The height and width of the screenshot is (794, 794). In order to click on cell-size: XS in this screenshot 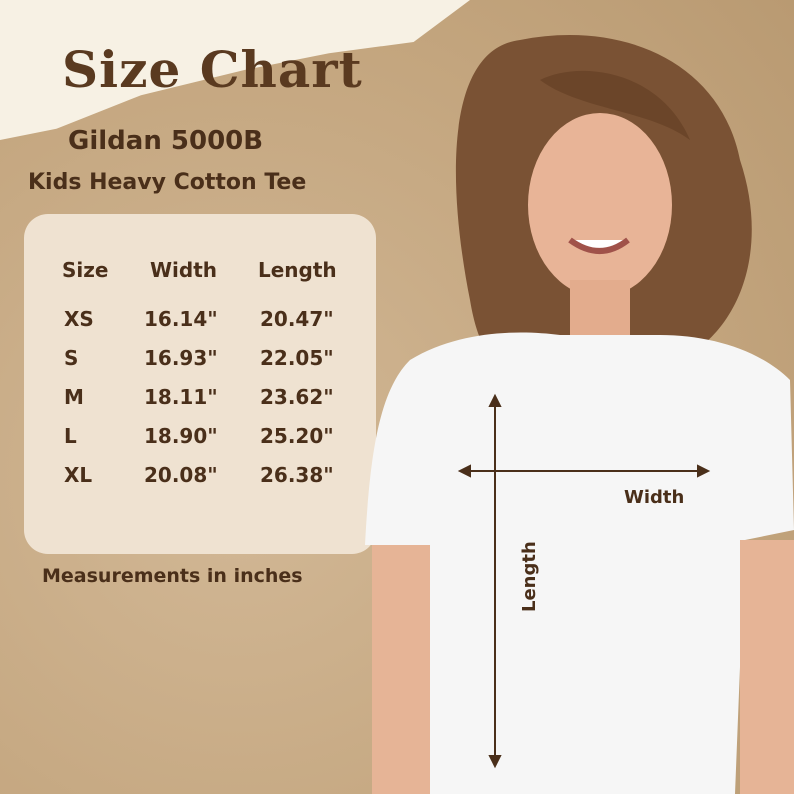, I will do `click(79, 319)`.